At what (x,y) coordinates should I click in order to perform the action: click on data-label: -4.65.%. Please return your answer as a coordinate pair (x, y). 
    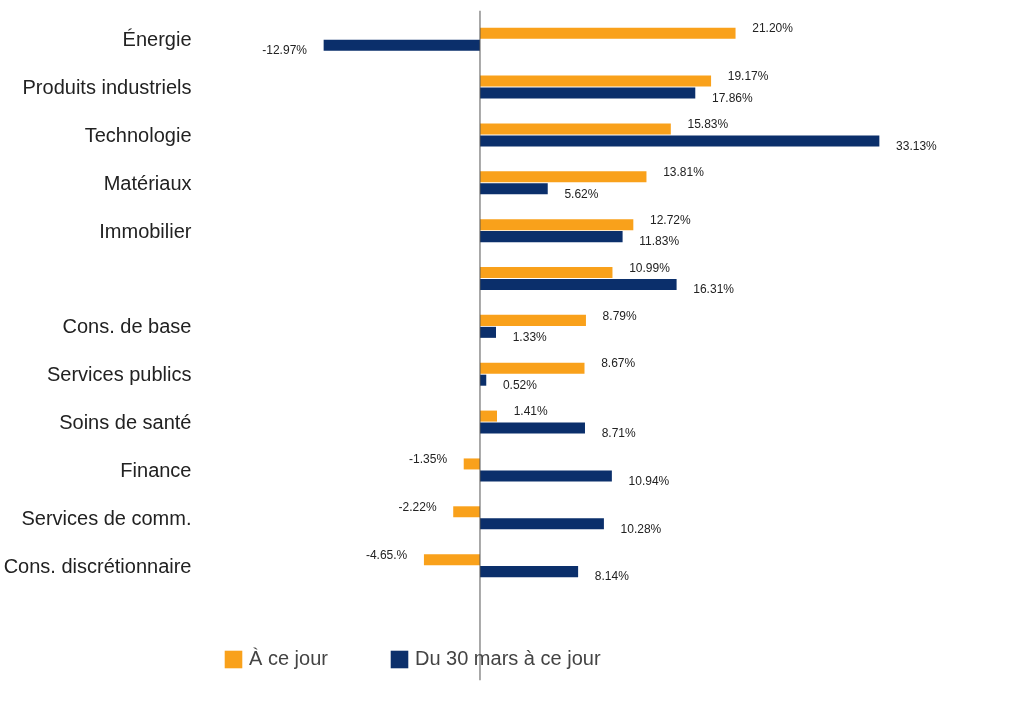
    Looking at the image, I should click on (386, 554).